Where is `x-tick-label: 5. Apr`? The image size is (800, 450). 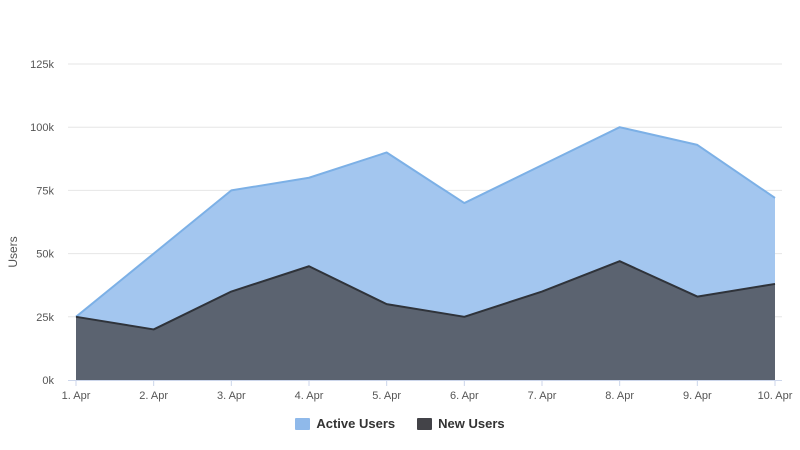 x-tick-label: 5. Apr is located at coordinates (386, 396).